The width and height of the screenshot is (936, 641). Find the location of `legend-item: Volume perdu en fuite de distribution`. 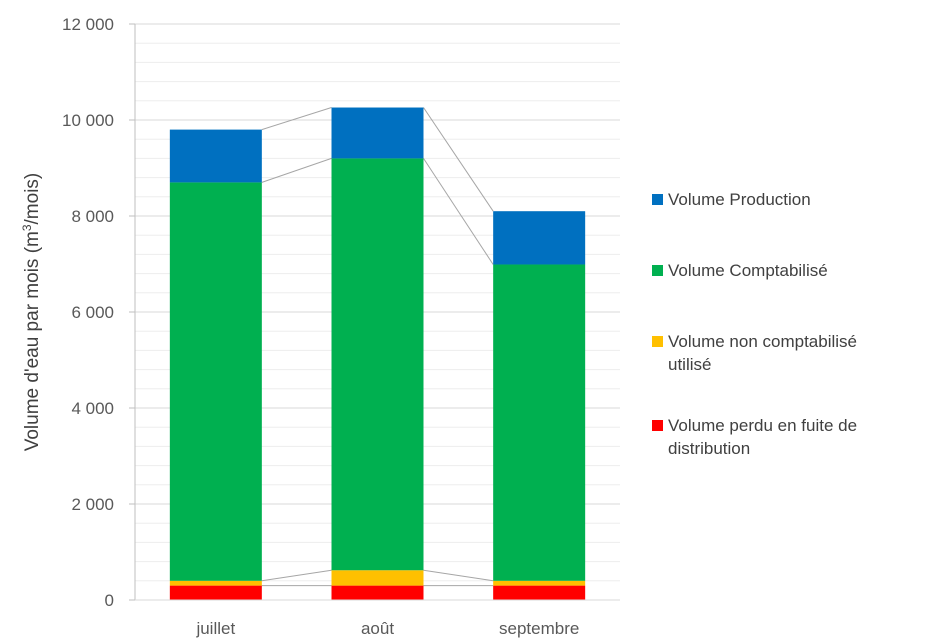

legend-item: Volume perdu en fuite de distribution is located at coordinates (792, 437).